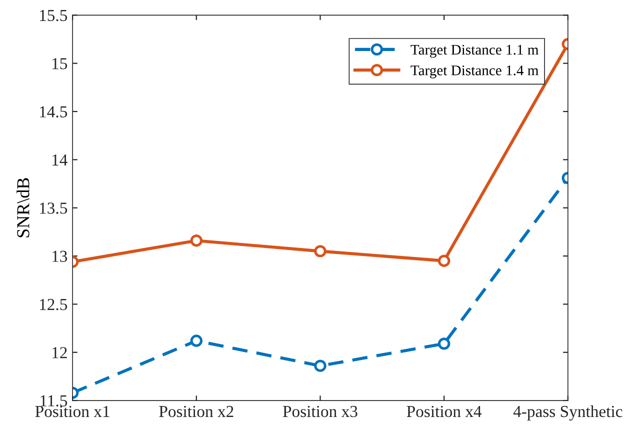 Image resolution: width=631 pixels, height=433 pixels. I want to click on legend-label: Target Distance 1.1 m, so click(474, 51).